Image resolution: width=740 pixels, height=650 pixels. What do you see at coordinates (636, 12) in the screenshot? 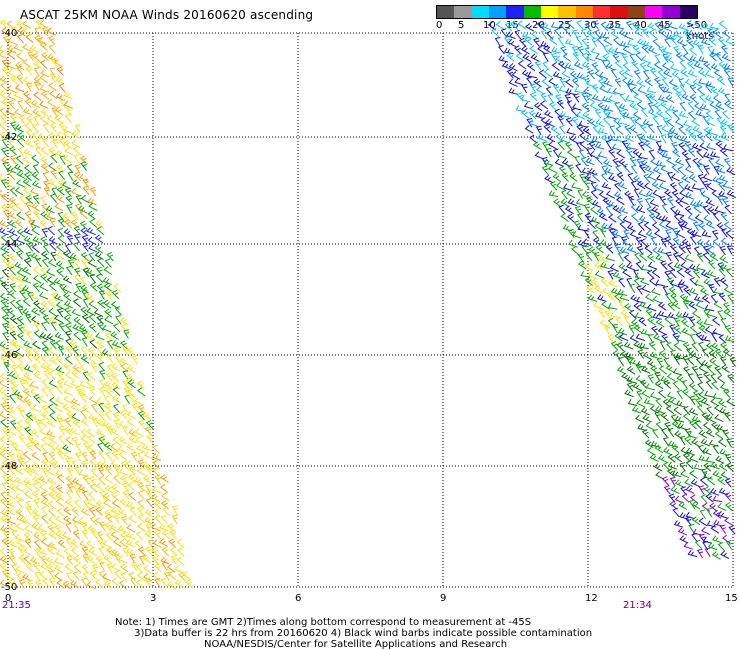
I see `legend-swatch` at bounding box center [636, 12].